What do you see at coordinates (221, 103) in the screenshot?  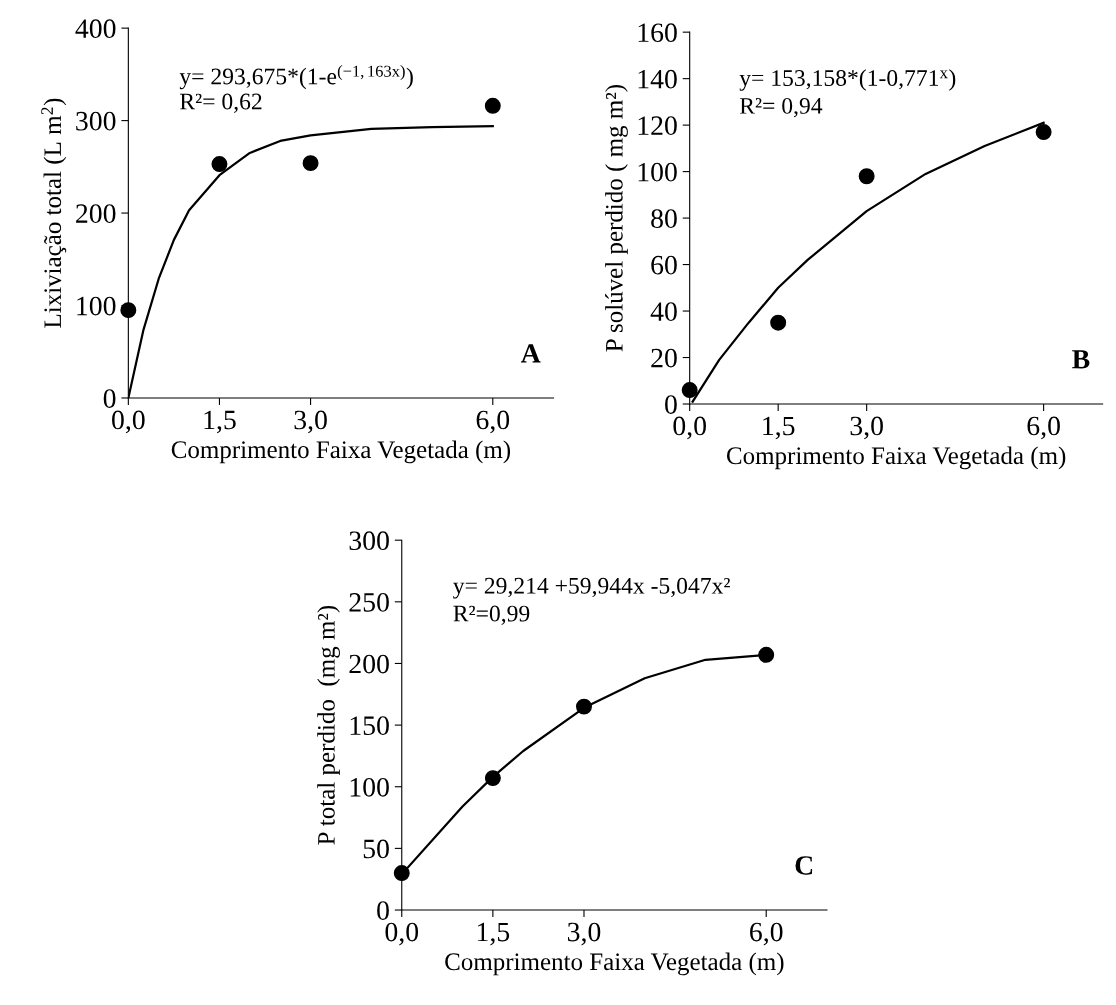 I see `annotation: R²= 0,62` at bounding box center [221, 103].